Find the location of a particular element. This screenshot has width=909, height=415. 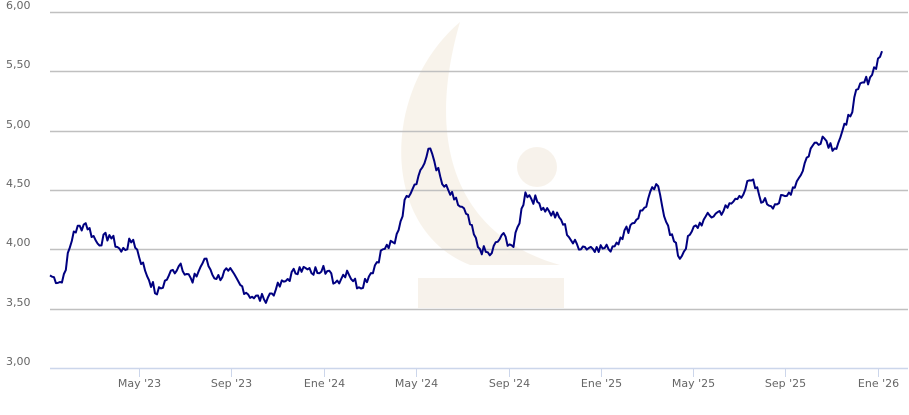

x-axis is located at coordinates (509, 372).